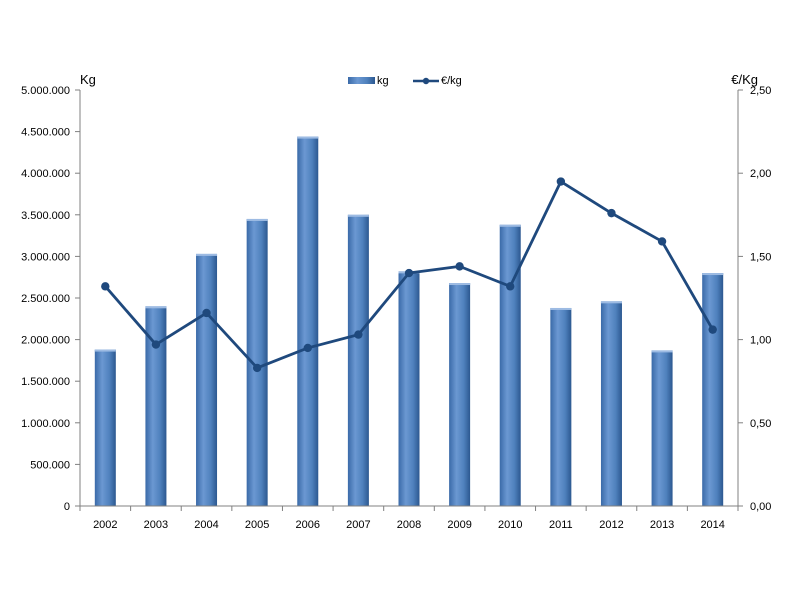  What do you see at coordinates (50, 465) in the screenshot?
I see `y-tick-label: 500.000` at bounding box center [50, 465].